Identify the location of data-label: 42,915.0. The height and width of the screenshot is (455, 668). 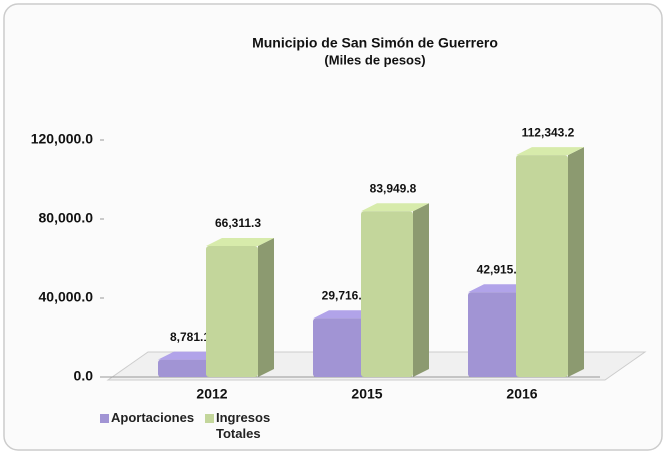
(500, 269).